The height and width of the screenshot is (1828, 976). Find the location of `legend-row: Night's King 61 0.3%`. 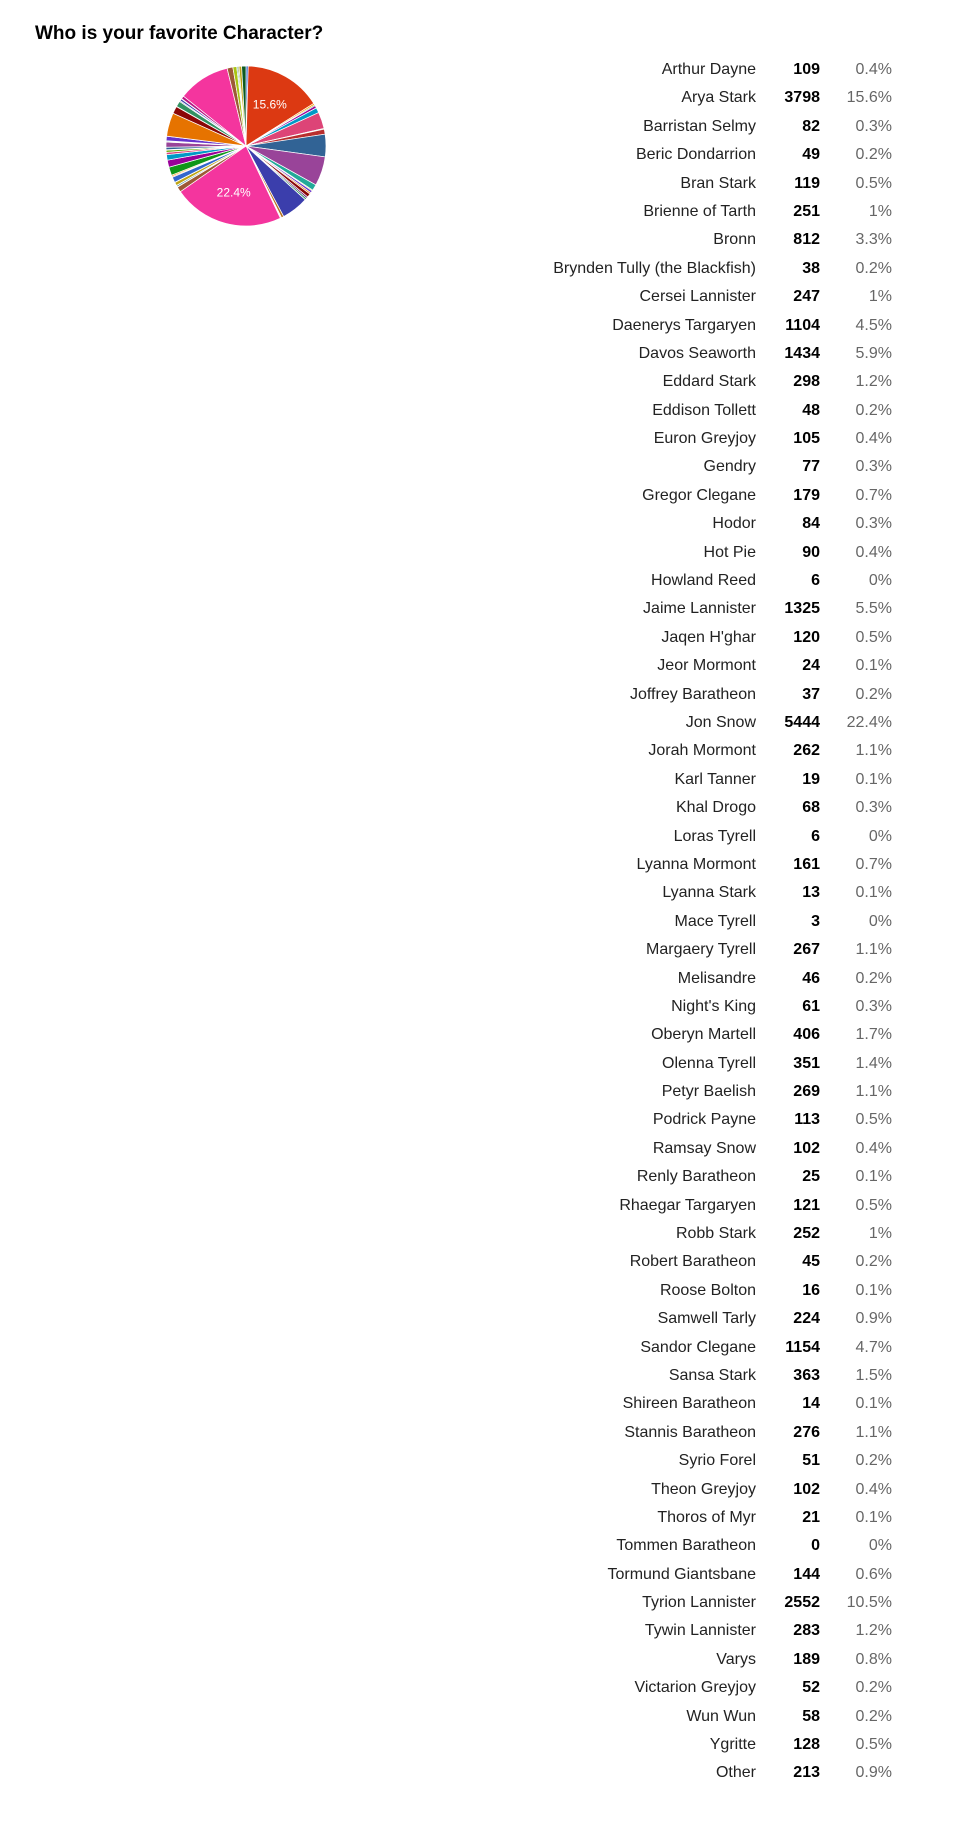

legend-row: Night's King 61 0.3% is located at coordinates (675, 1007).